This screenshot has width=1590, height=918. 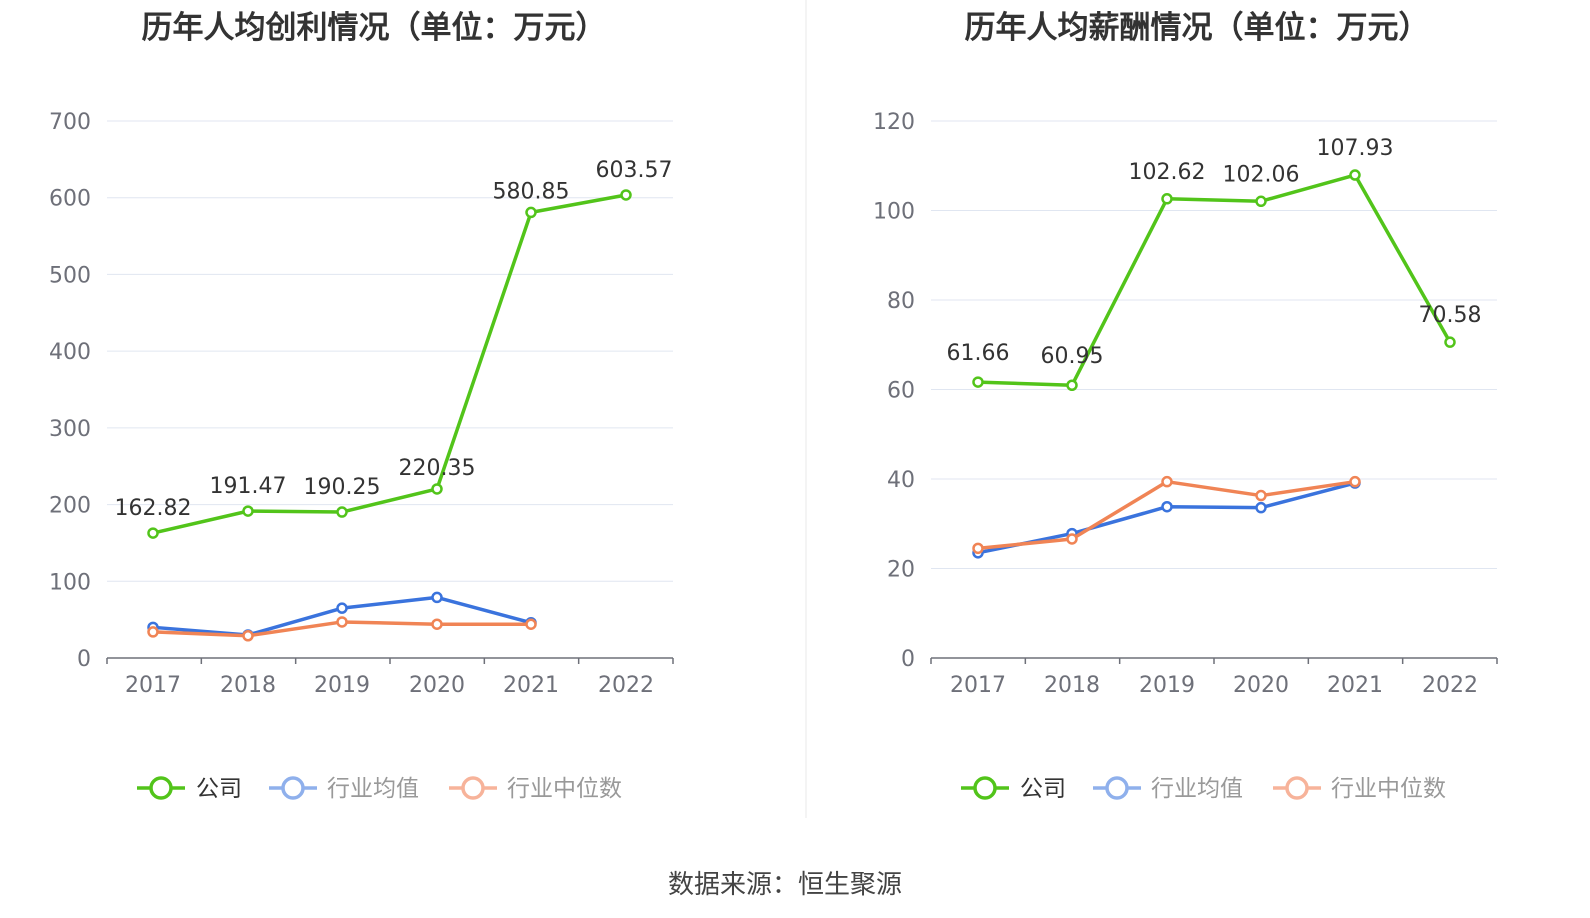 What do you see at coordinates (531, 191) in the screenshot?
I see `data-label: 580.85` at bounding box center [531, 191].